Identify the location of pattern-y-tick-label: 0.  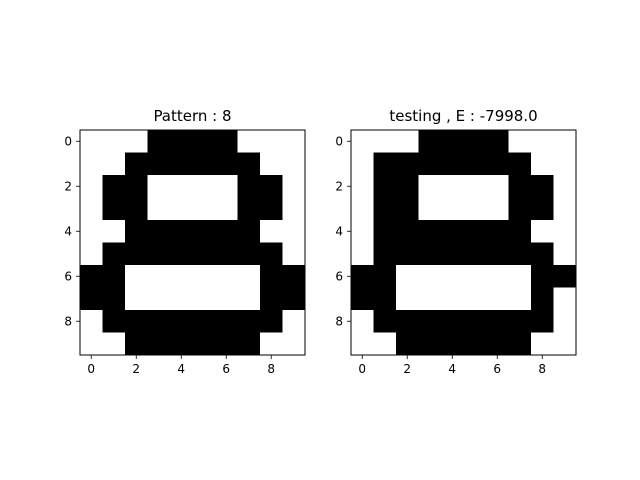
(68, 141).